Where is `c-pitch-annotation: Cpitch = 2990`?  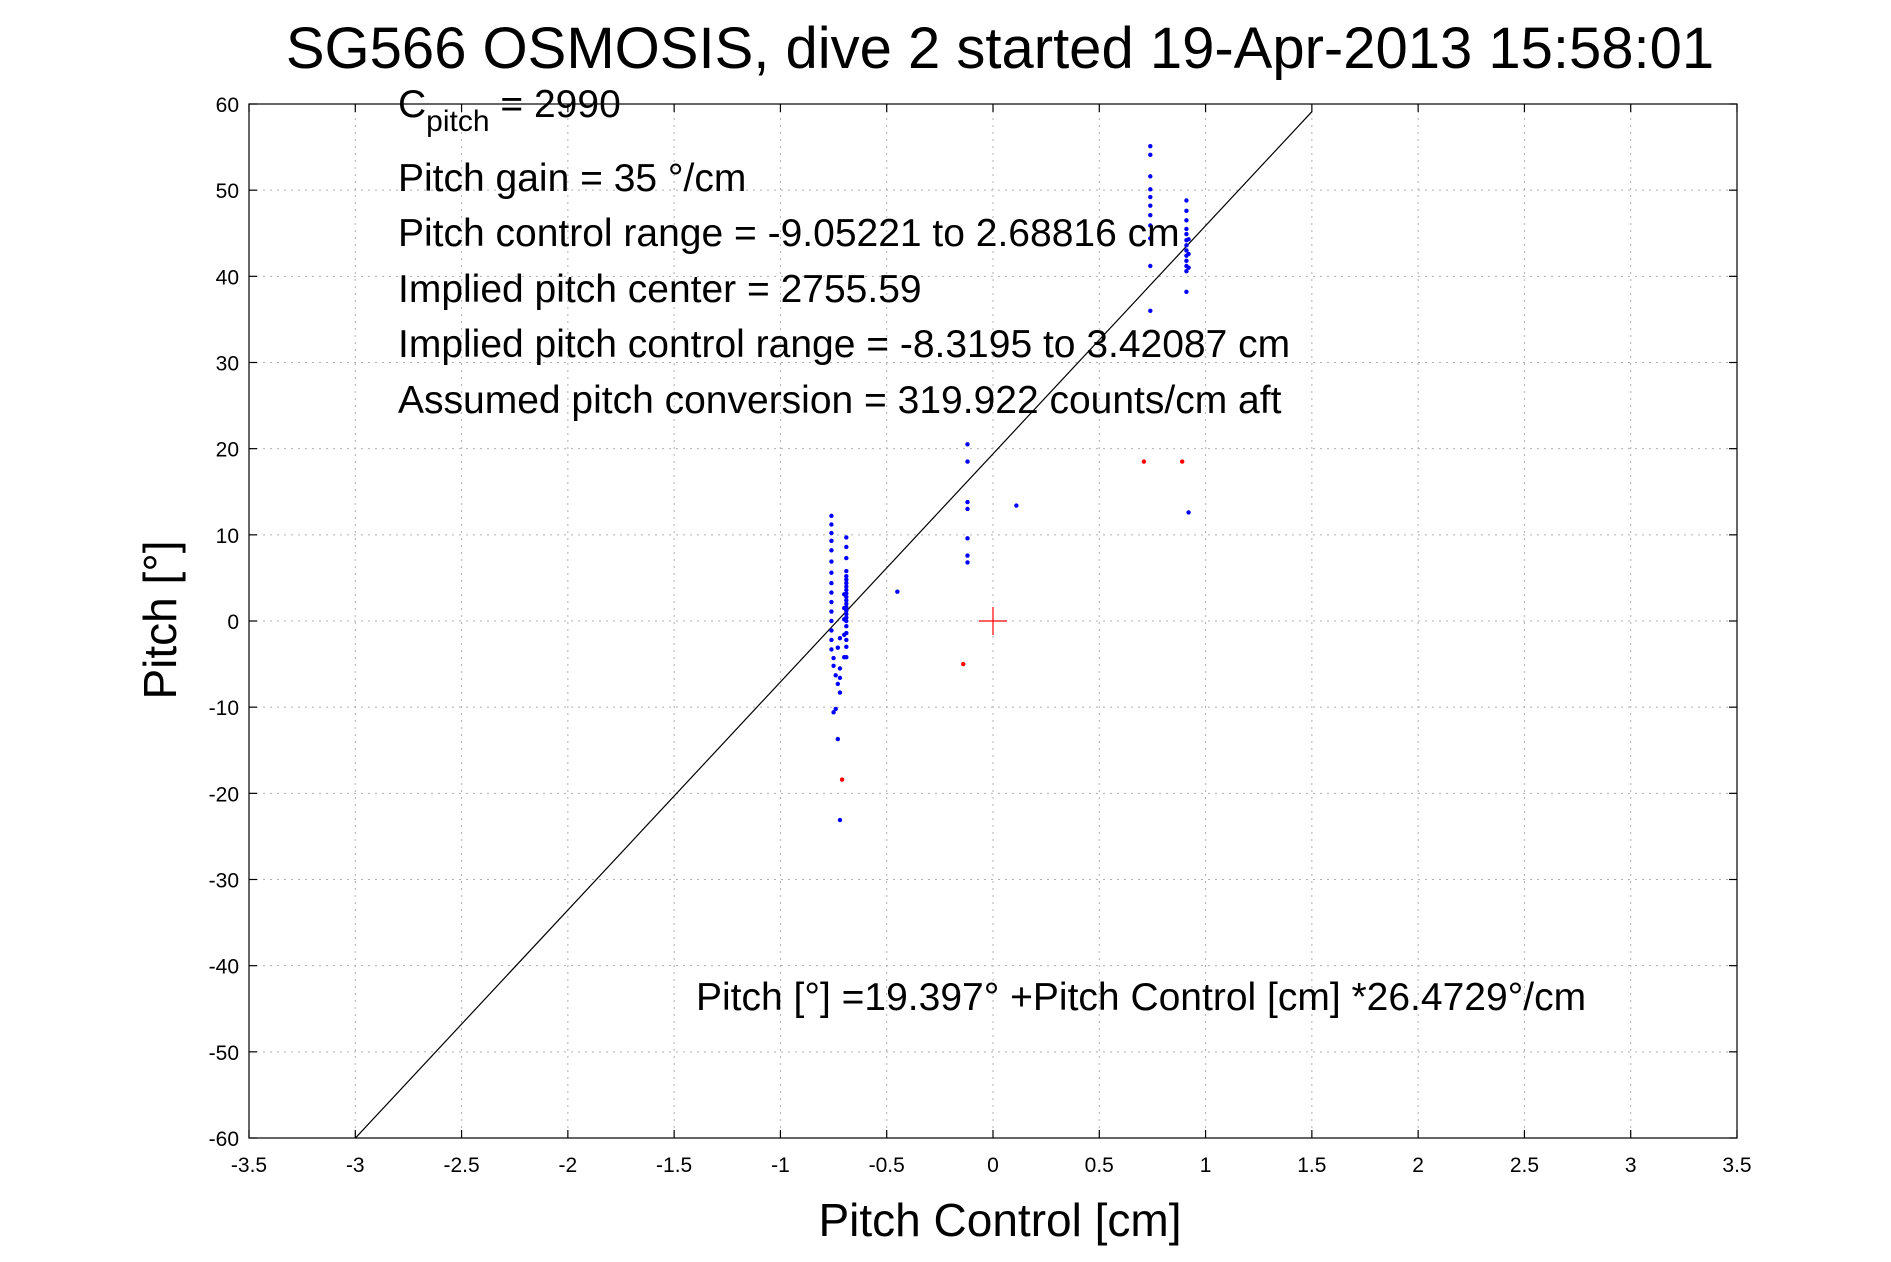
c-pitch-annotation: Cpitch = 2990 is located at coordinates (509, 110).